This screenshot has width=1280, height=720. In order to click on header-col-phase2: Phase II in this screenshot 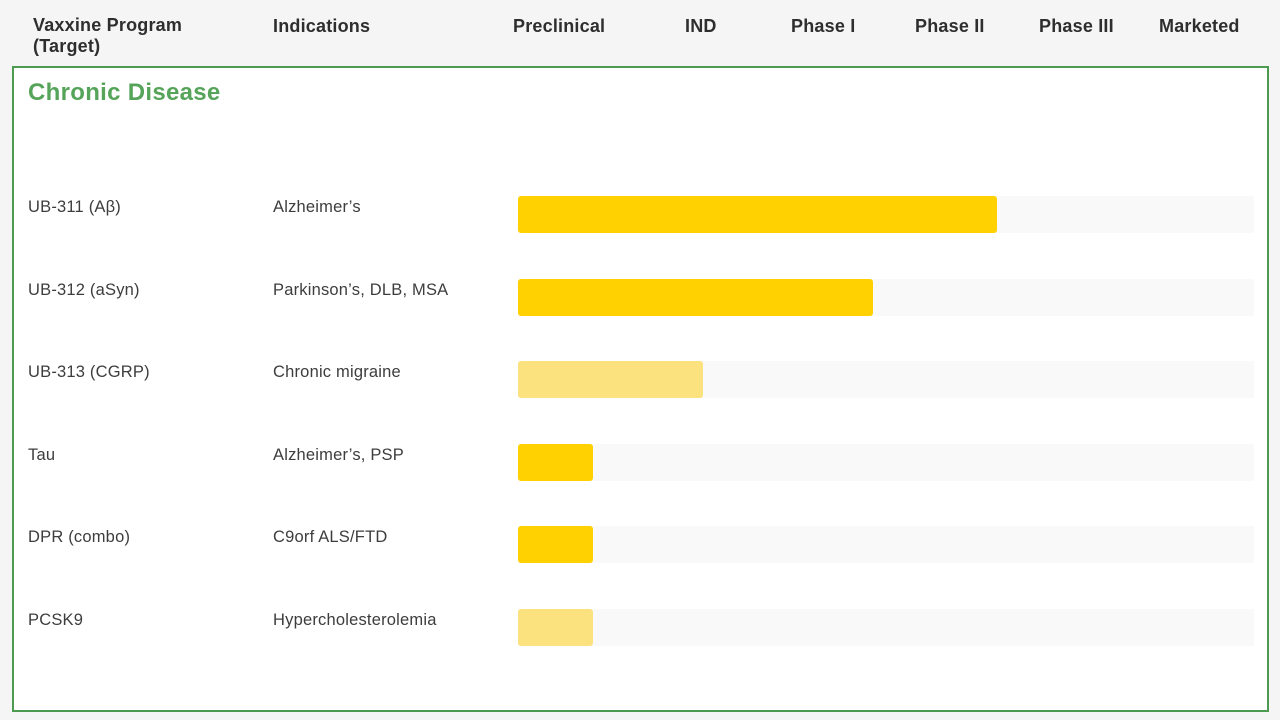, I will do `click(950, 26)`.